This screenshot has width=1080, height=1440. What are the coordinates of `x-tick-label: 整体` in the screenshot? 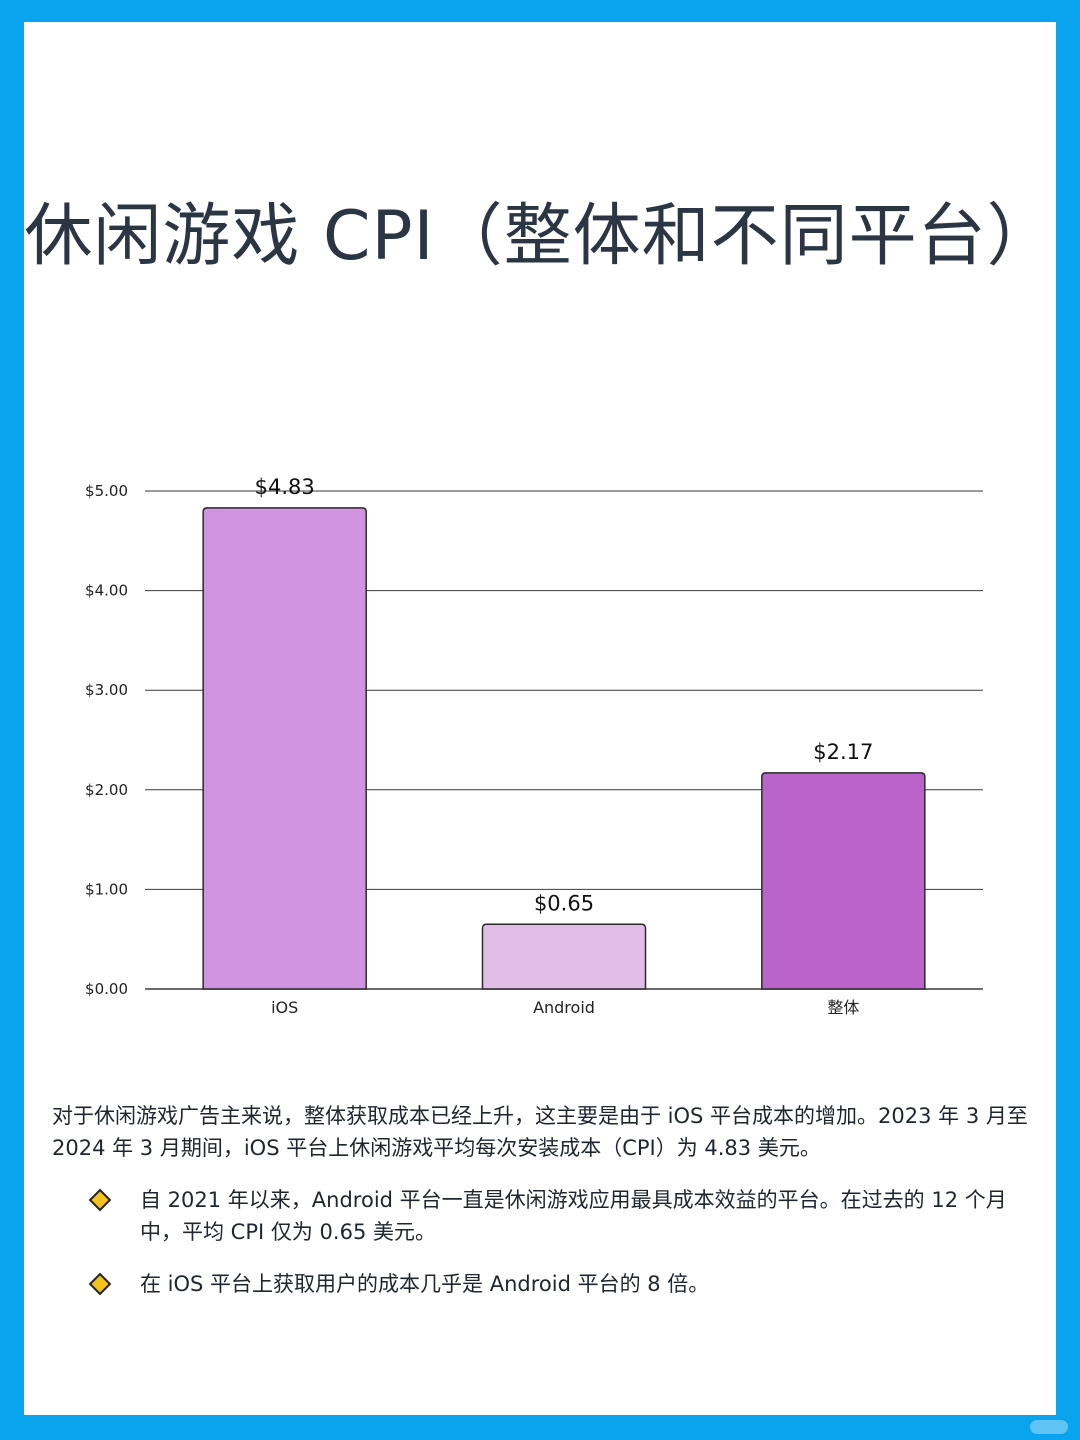 It's located at (843, 1007).